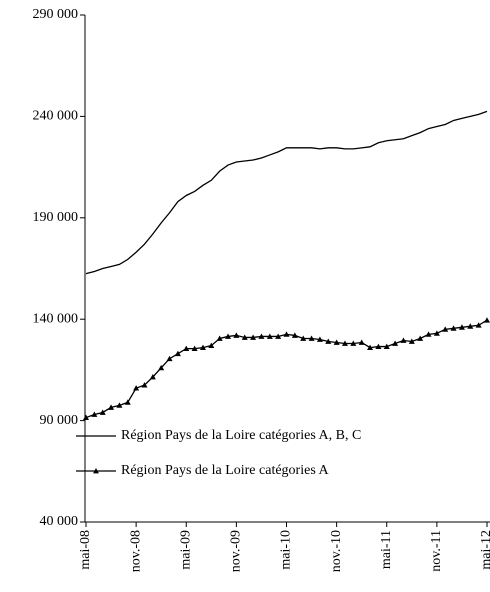  What do you see at coordinates (484, 550) in the screenshot?
I see `x-tick-label: mai-12` at bounding box center [484, 550].